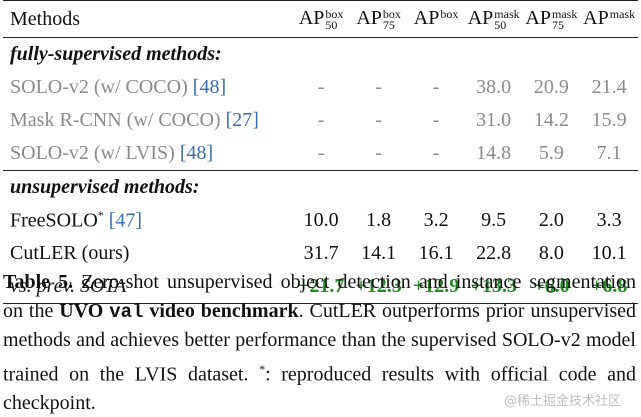 This screenshot has width=641, height=417. Describe the element at coordinates (76, 220) in the screenshot. I see `method-name: FreeSOLO* [47]` at that location.